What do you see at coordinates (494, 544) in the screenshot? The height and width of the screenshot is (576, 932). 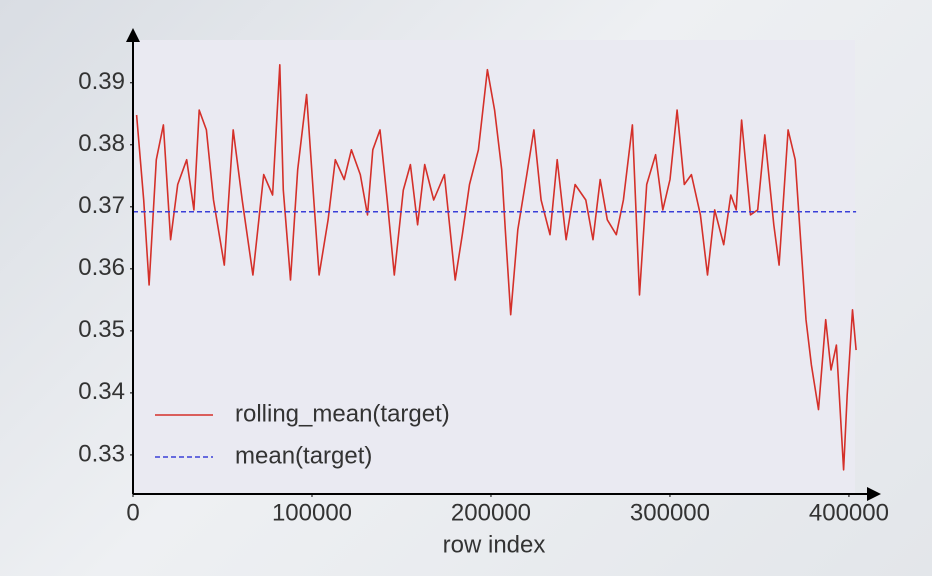 I see `x-axis-label: row index` at bounding box center [494, 544].